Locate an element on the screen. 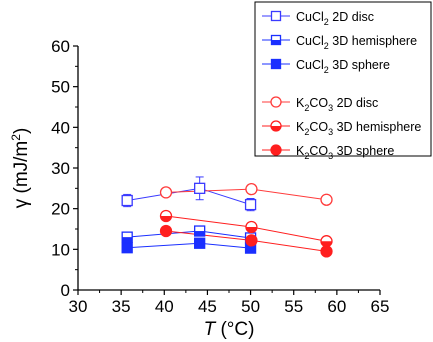  legend-label: CuCl2 2D disc is located at coordinates (335, 18).